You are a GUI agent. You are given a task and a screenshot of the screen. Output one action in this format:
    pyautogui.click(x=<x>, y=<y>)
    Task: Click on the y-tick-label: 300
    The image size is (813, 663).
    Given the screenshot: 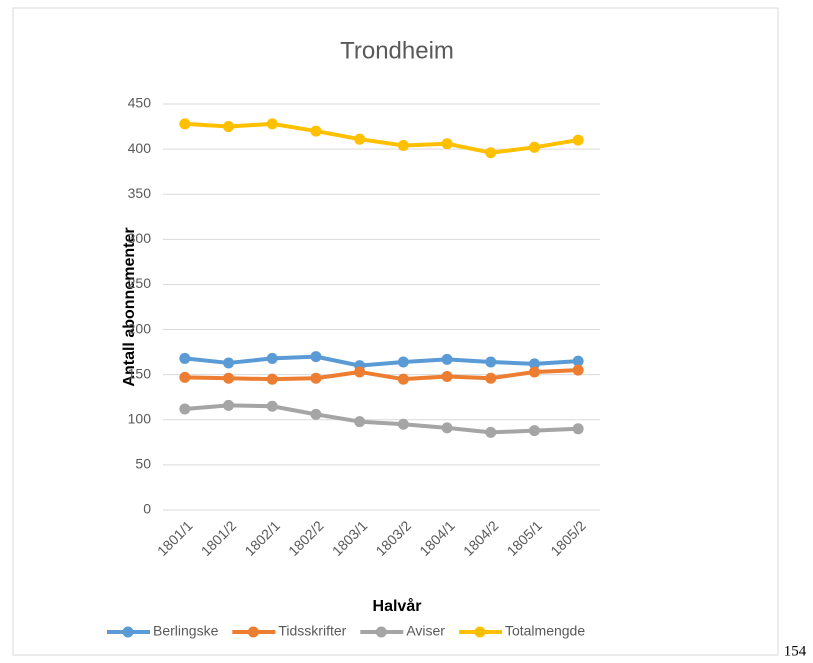 What is the action you would take?
    pyautogui.click(x=140, y=238)
    